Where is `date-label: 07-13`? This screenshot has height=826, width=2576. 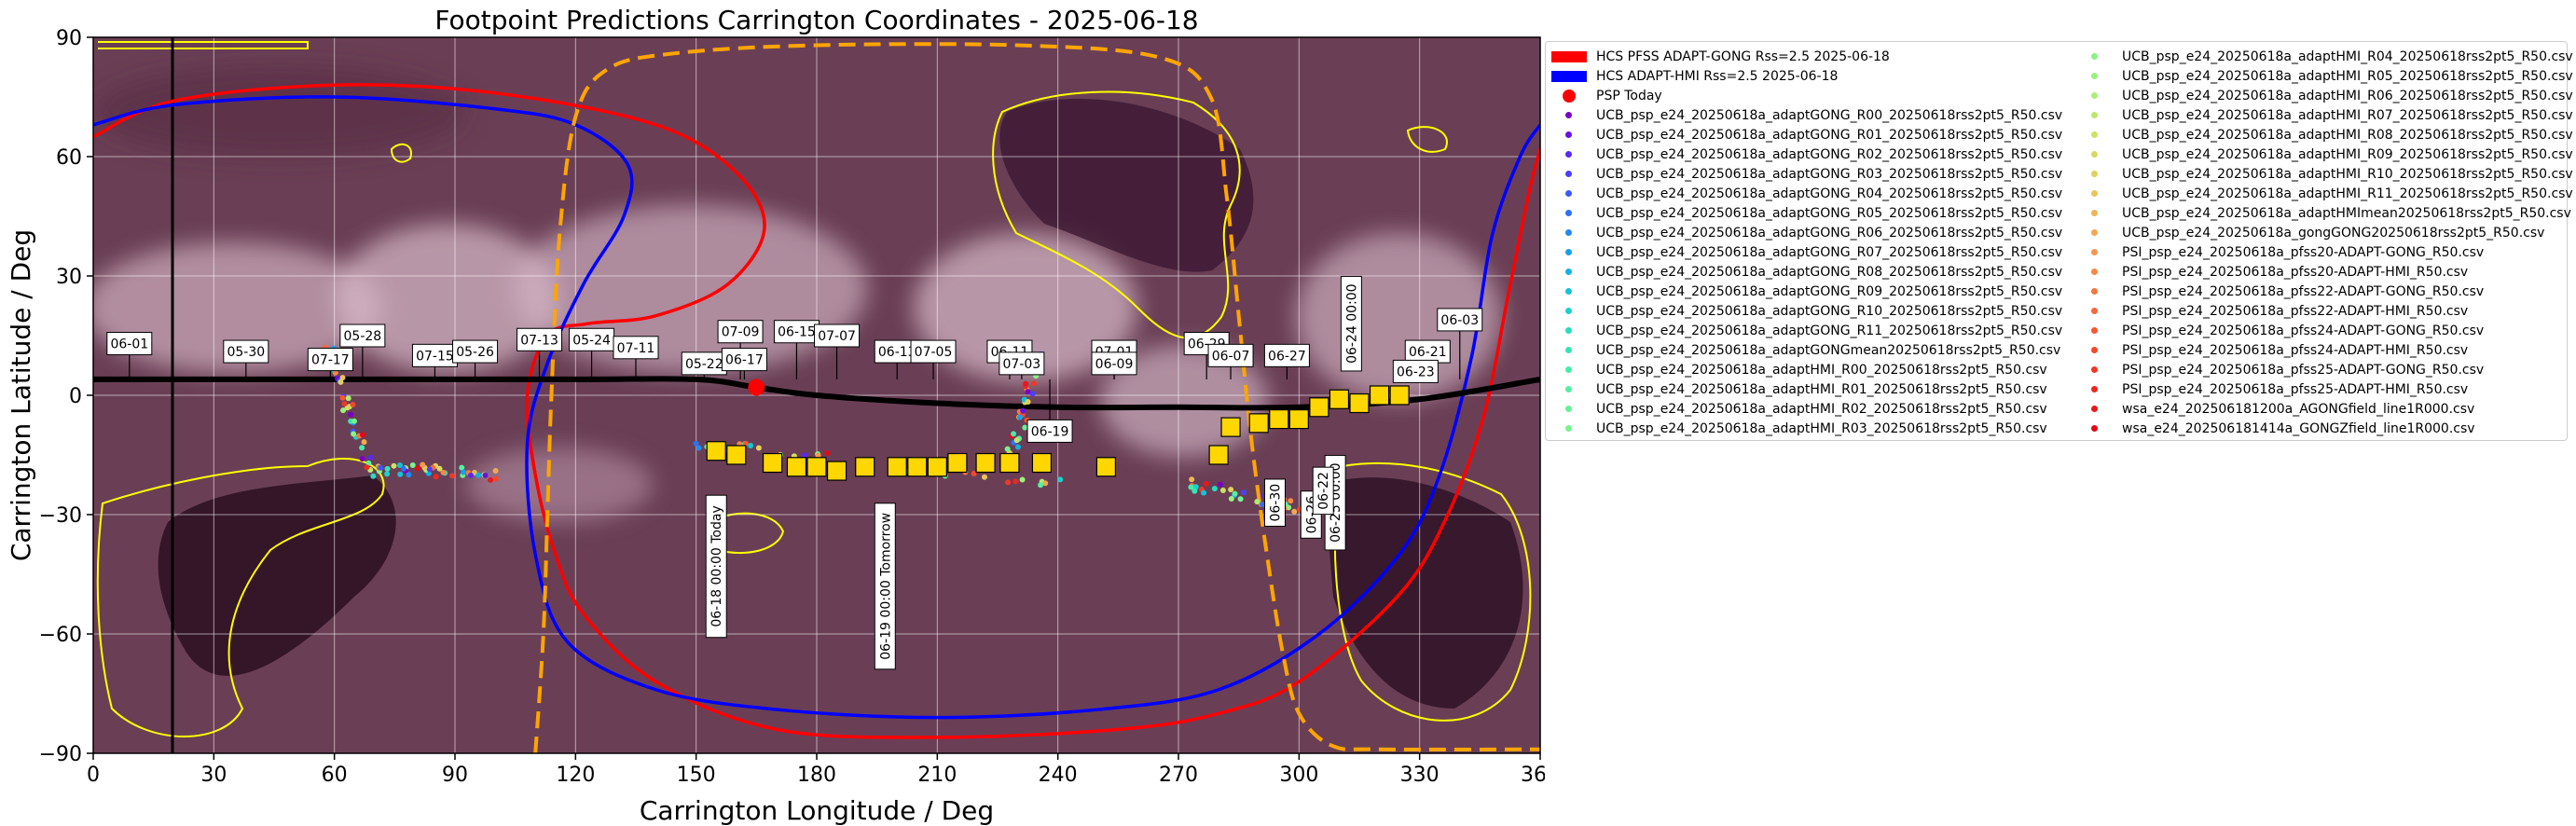 date-label: 07-13 is located at coordinates (539, 340).